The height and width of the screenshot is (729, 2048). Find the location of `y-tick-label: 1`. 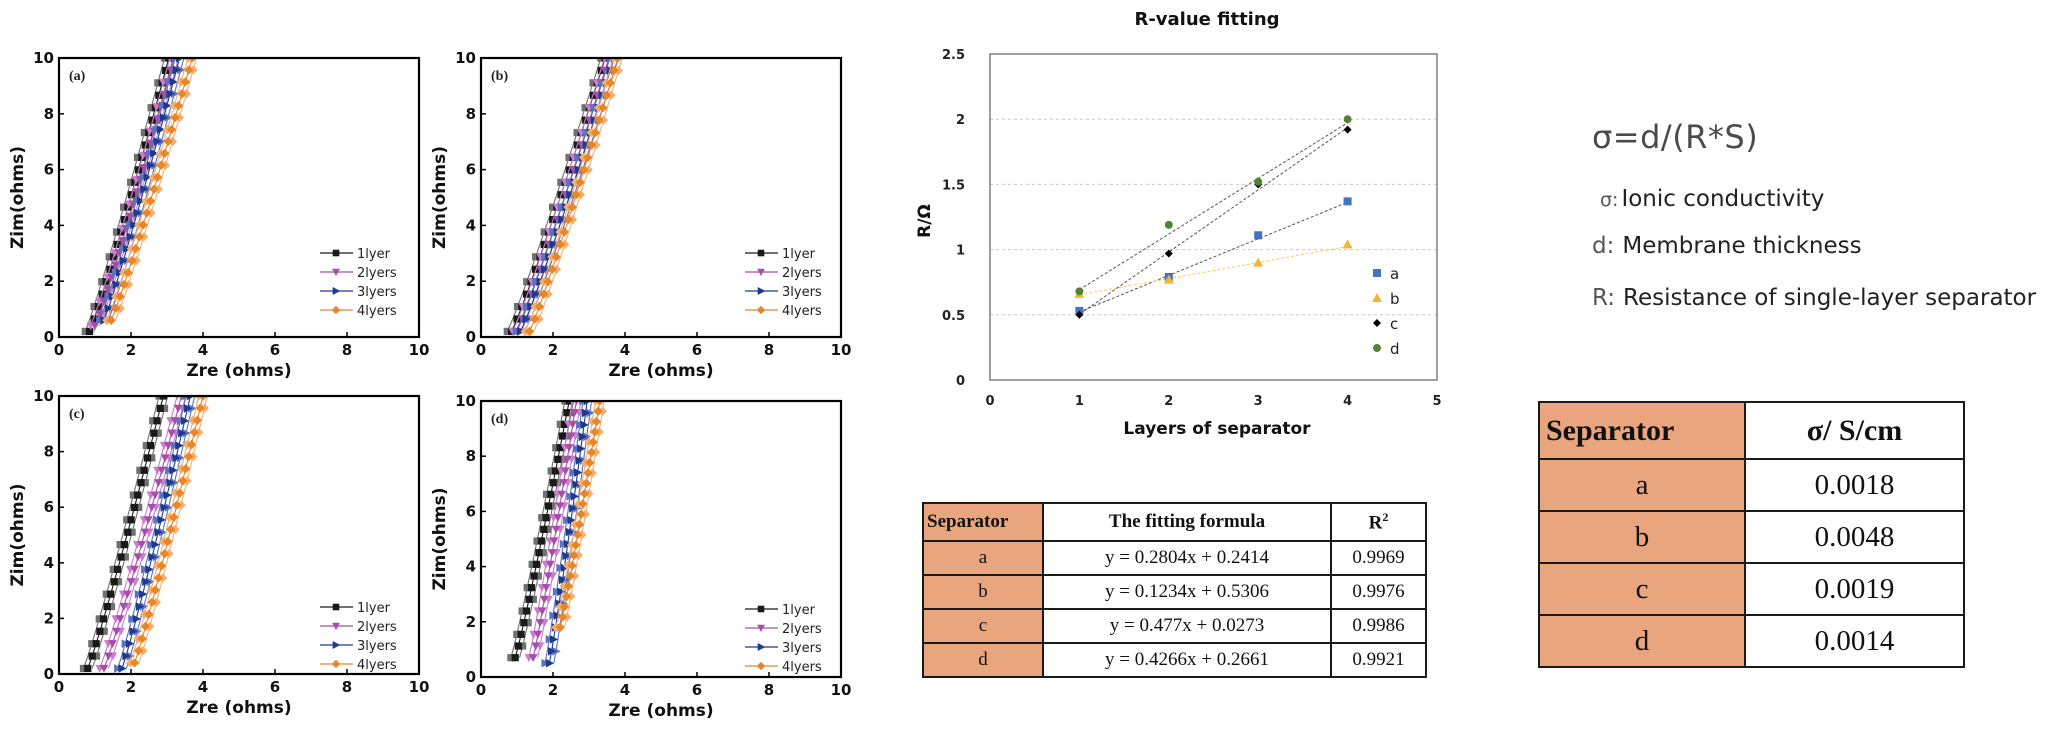

y-tick-label: 1 is located at coordinates (960, 251).